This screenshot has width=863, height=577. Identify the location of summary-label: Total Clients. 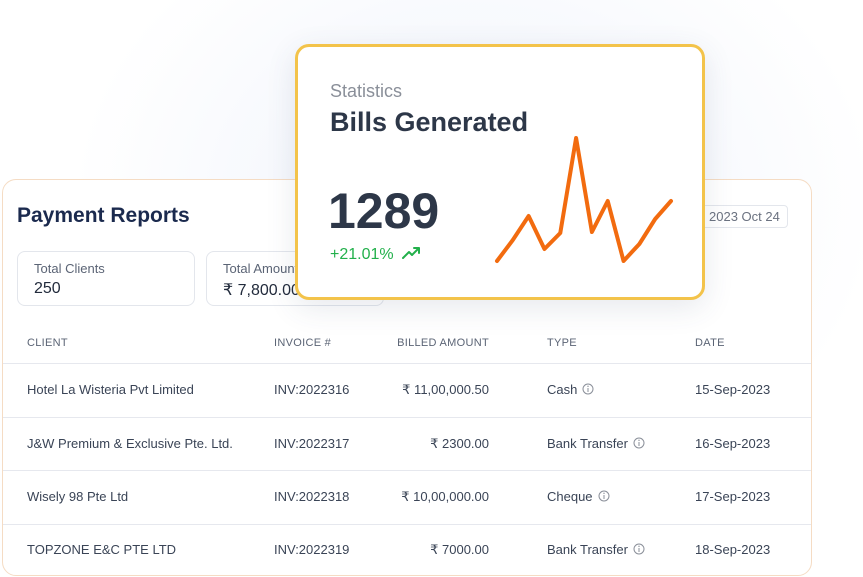
(69, 268).